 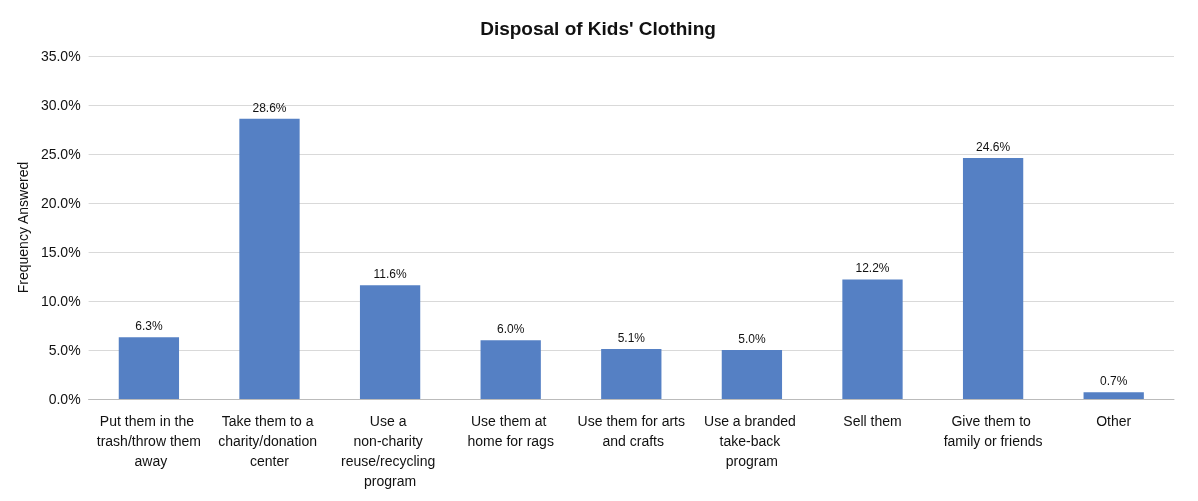 I want to click on y-tick-label: 0.0%, so click(x=64, y=399).